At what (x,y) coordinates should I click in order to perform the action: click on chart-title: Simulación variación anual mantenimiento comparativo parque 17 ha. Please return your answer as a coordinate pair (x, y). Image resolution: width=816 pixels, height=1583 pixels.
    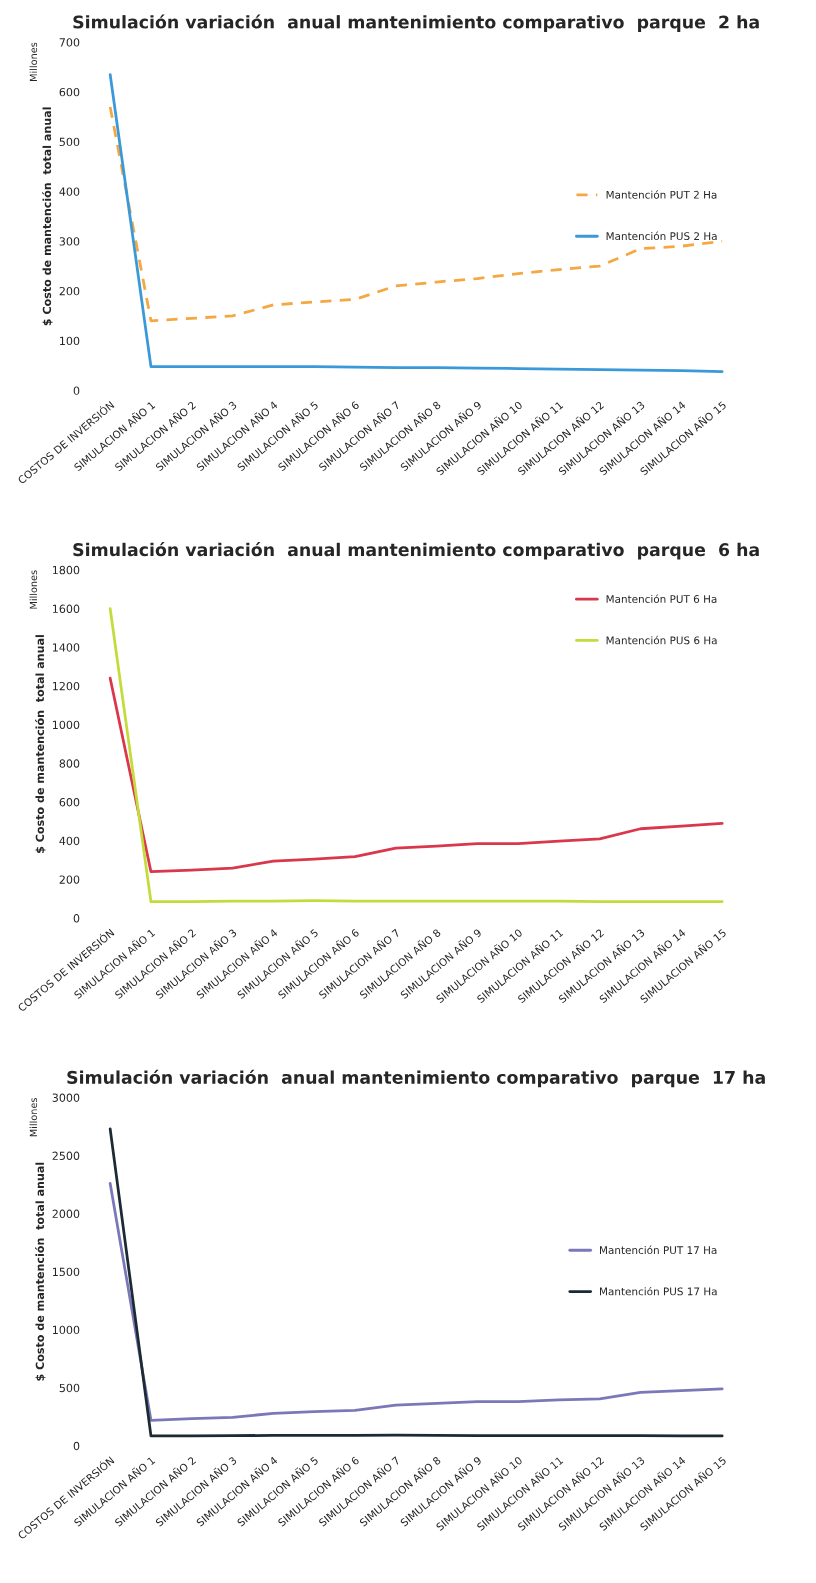
    Looking at the image, I should click on (416, 1078).